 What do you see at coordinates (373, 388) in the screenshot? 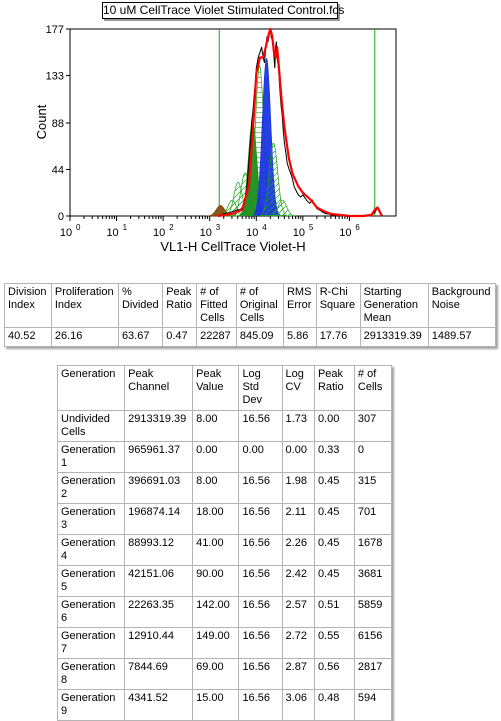
I see `generation-header-cell: # of Cells` at bounding box center [373, 388].